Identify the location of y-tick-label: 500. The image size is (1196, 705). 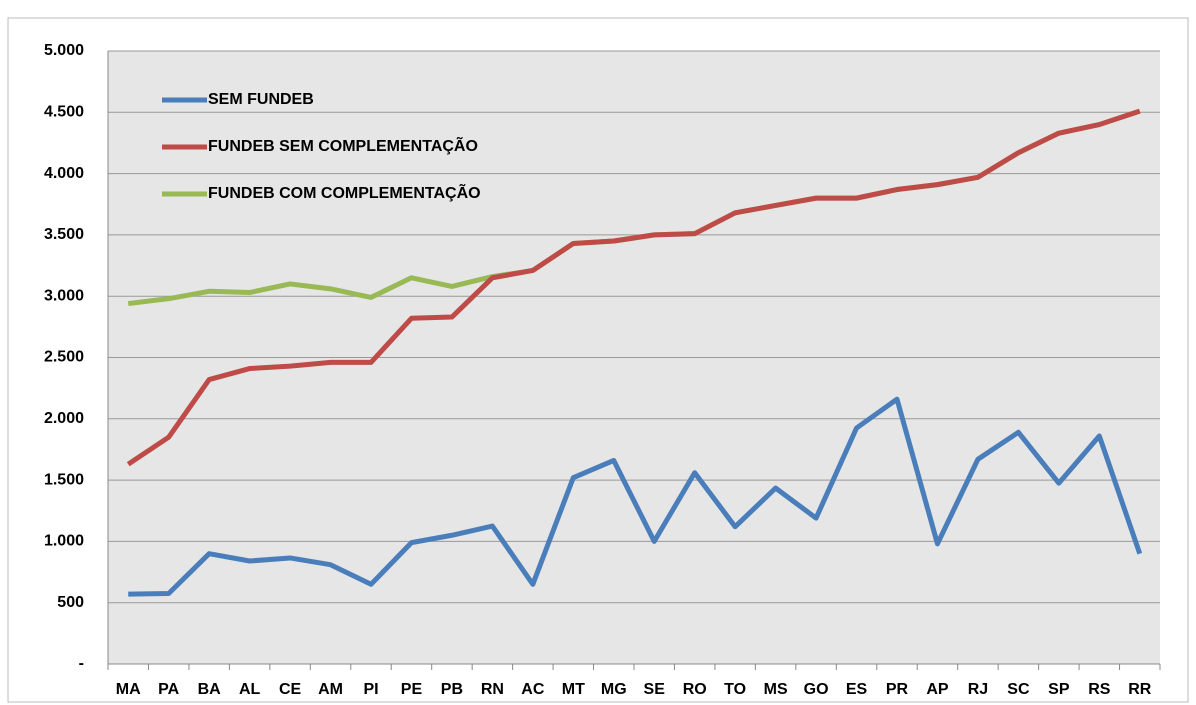
(70, 602).